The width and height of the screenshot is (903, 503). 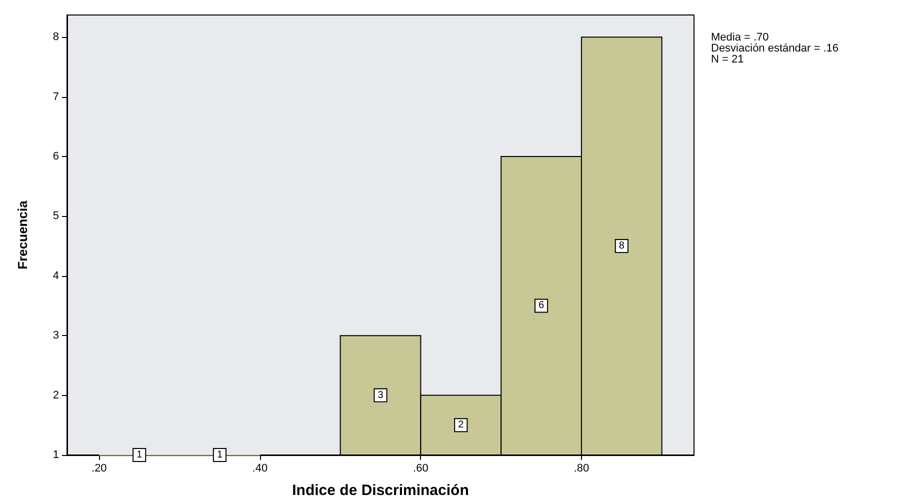 What do you see at coordinates (55, 156) in the screenshot?
I see `y-tick-label: 6` at bounding box center [55, 156].